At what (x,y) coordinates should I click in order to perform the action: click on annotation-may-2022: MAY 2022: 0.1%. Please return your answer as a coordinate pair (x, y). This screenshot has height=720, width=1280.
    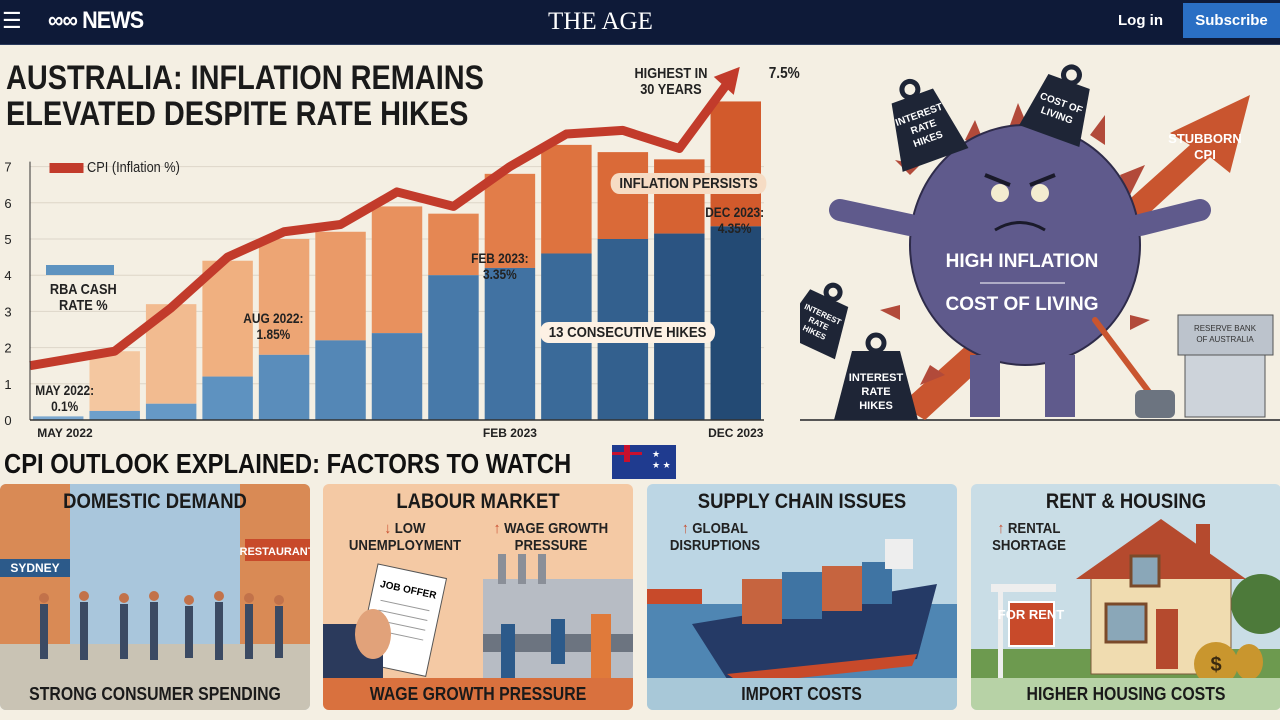
    Looking at the image, I should click on (65, 398).